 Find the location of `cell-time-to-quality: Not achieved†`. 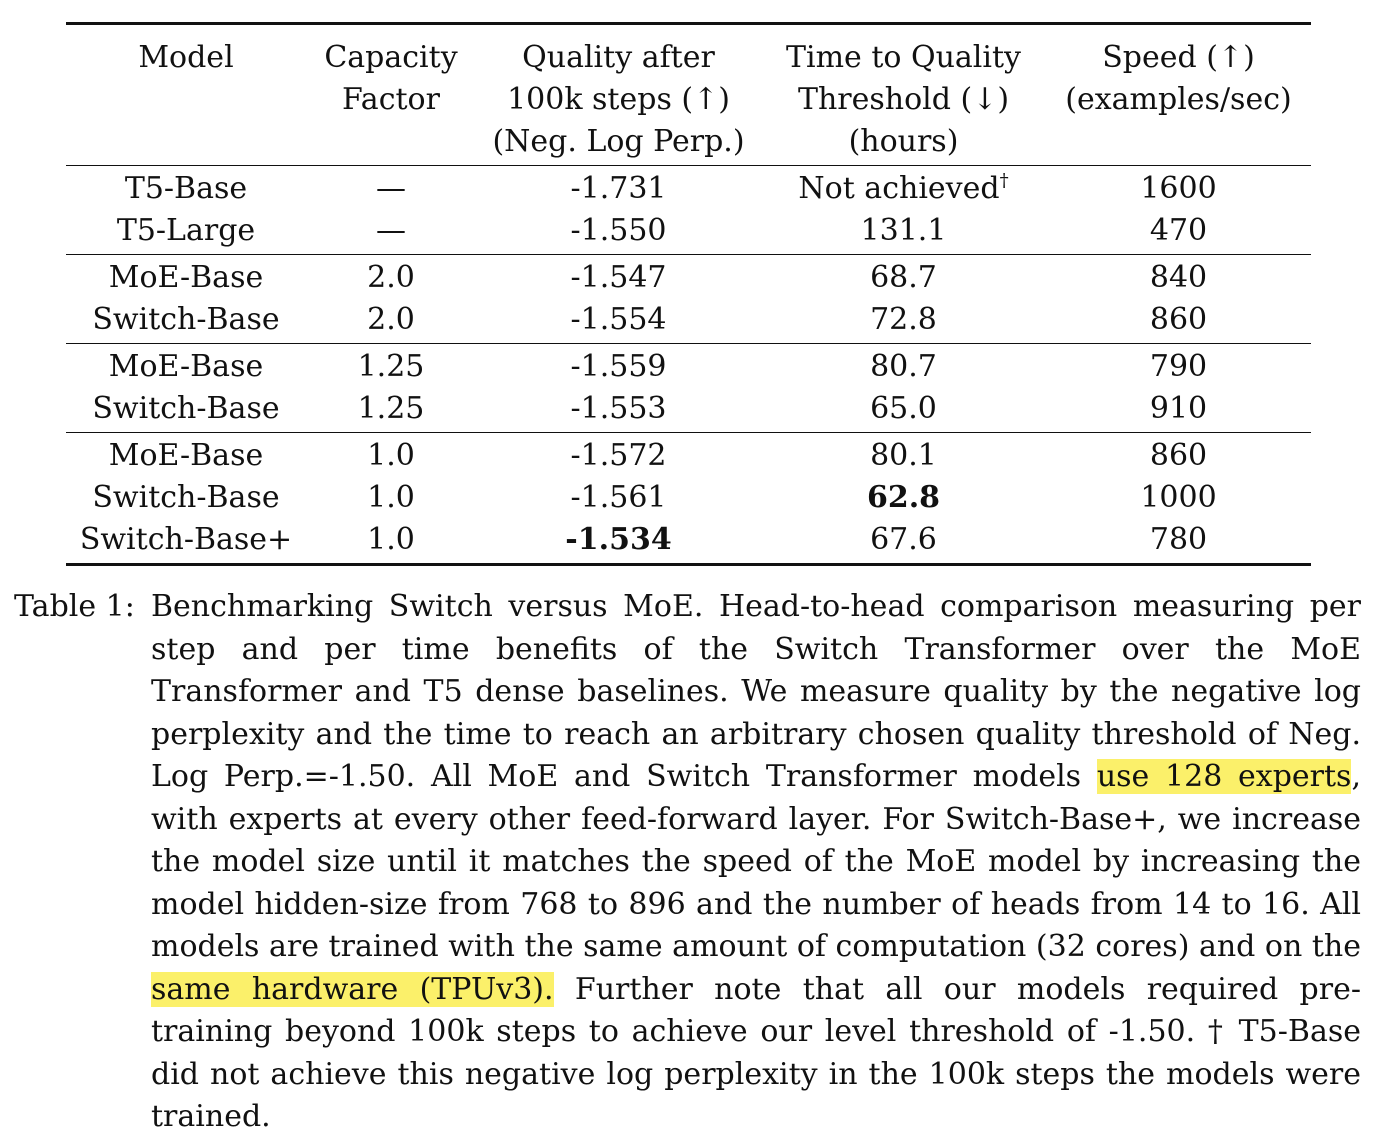

cell-time-to-quality: Not achieved† is located at coordinates (903, 188).